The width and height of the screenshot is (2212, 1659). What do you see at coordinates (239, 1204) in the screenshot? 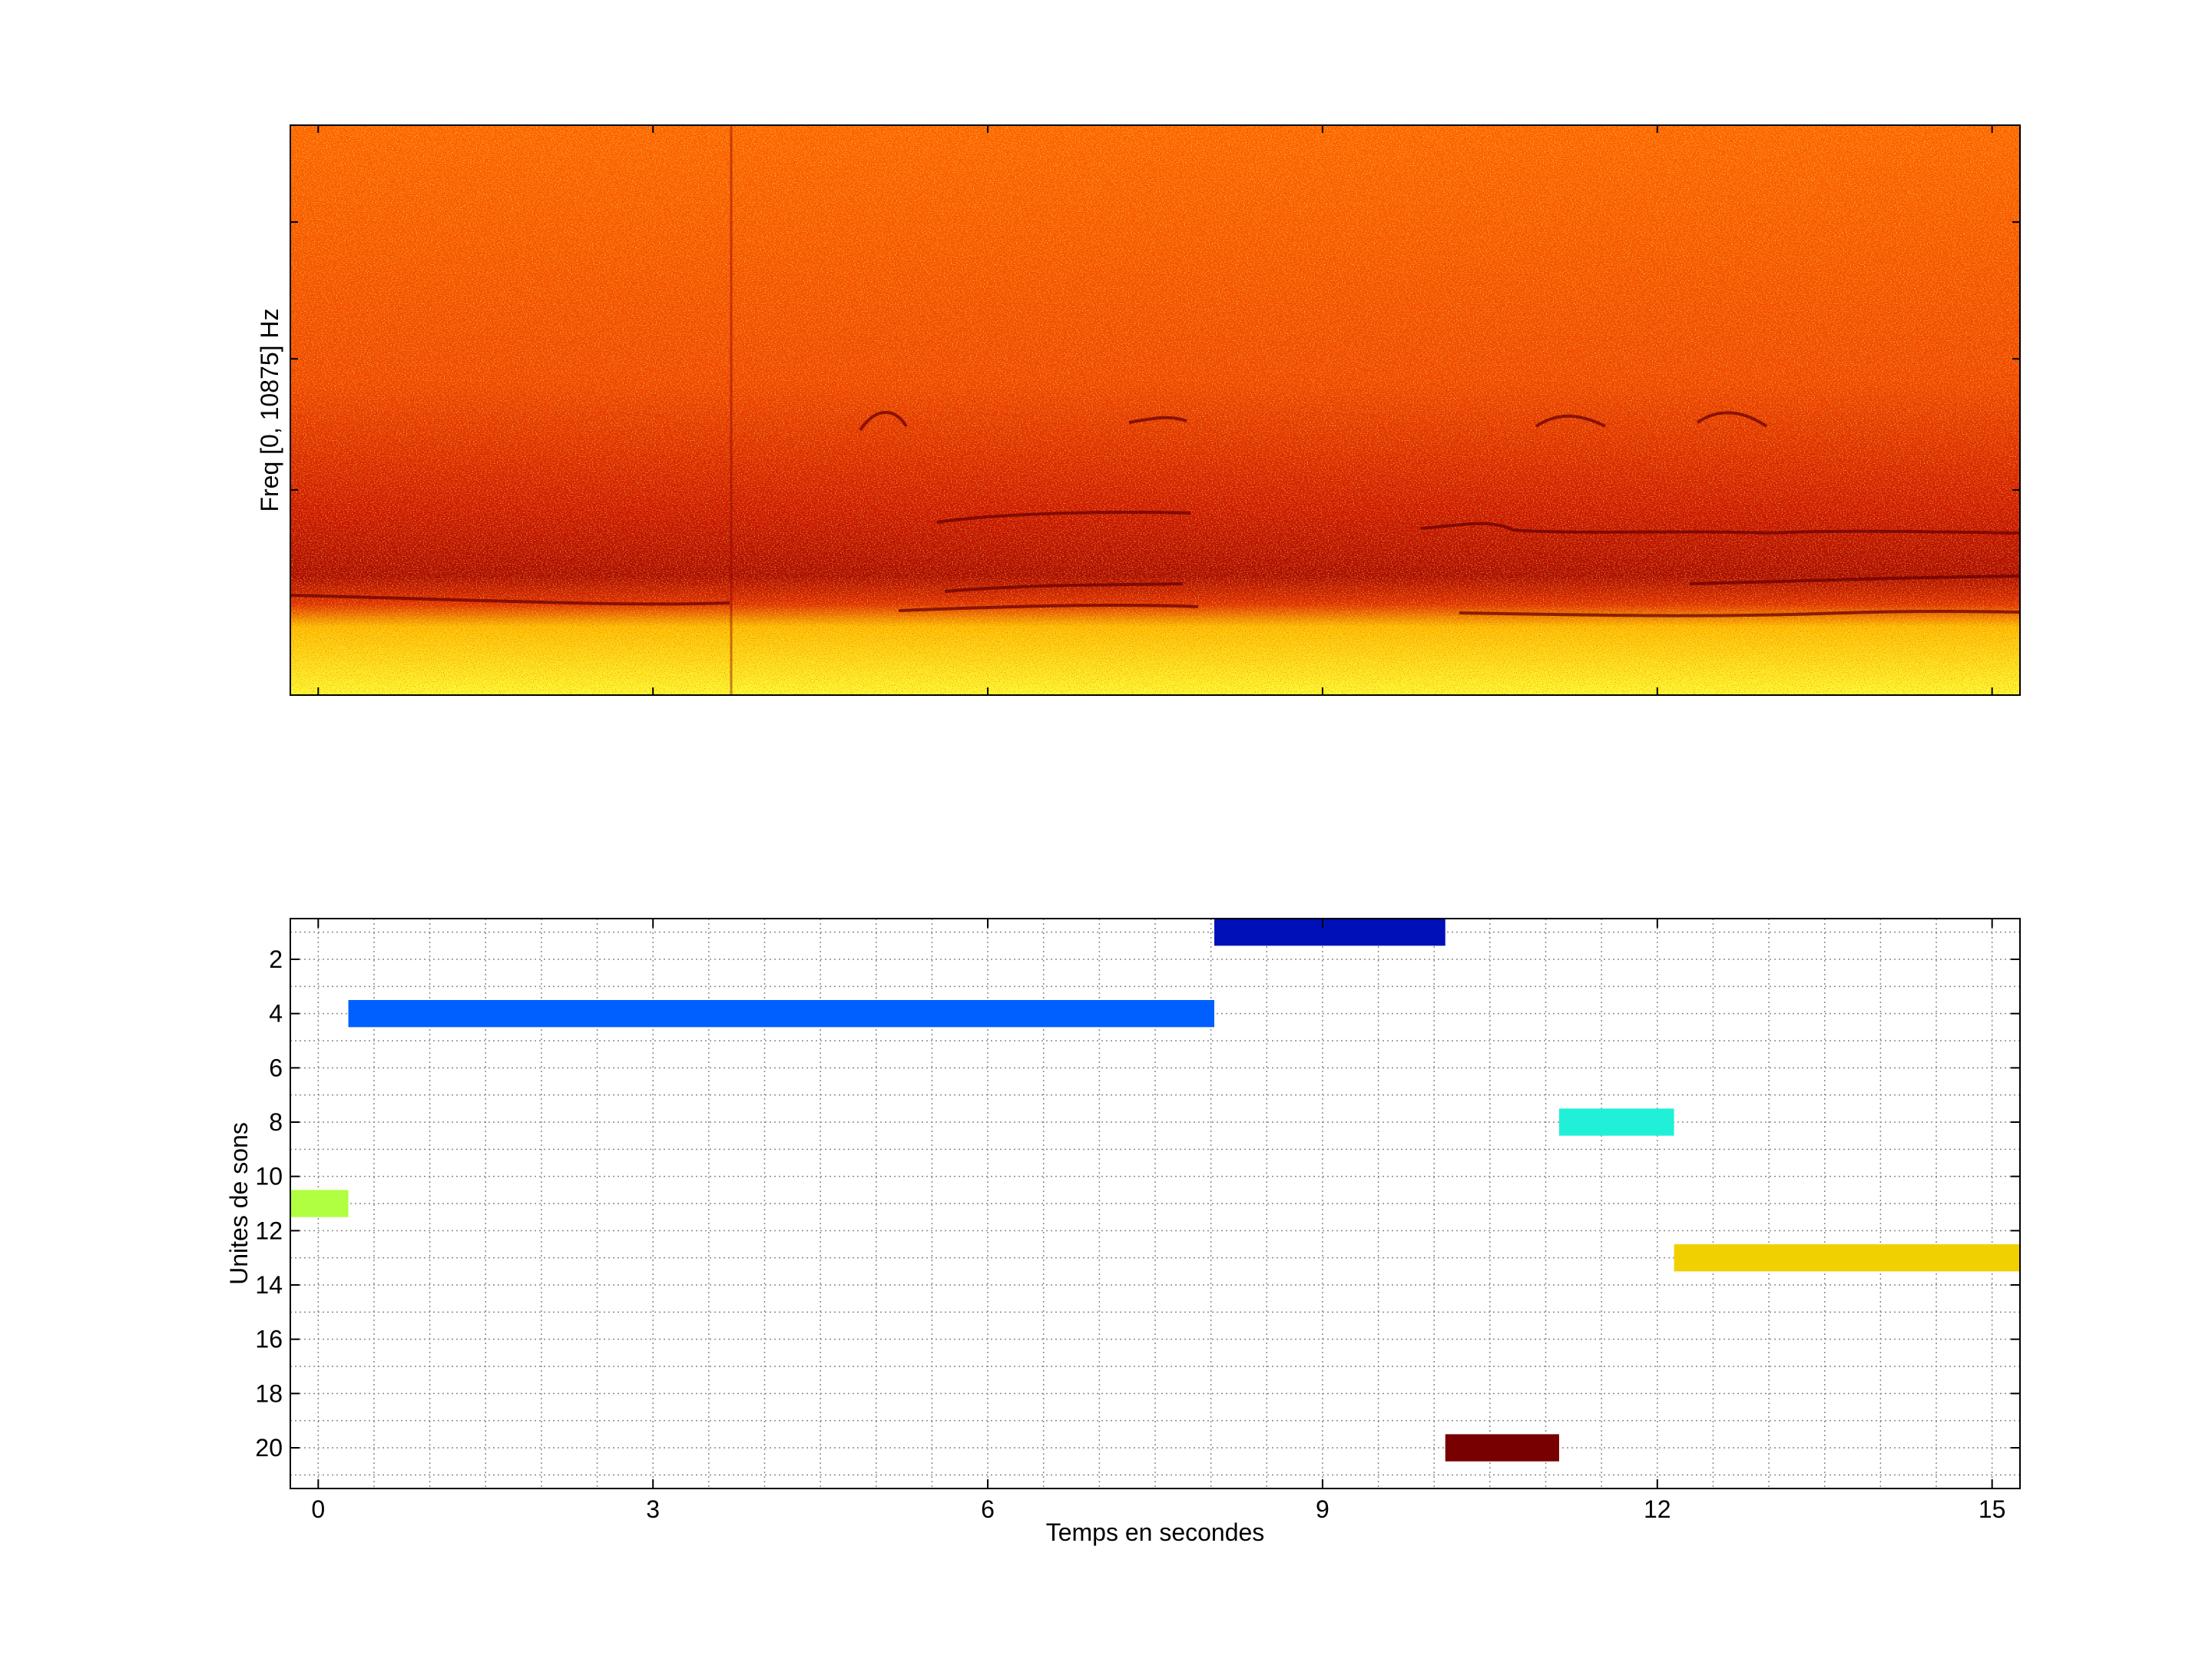
I see `units-y-label: Unites de sons` at bounding box center [239, 1204].